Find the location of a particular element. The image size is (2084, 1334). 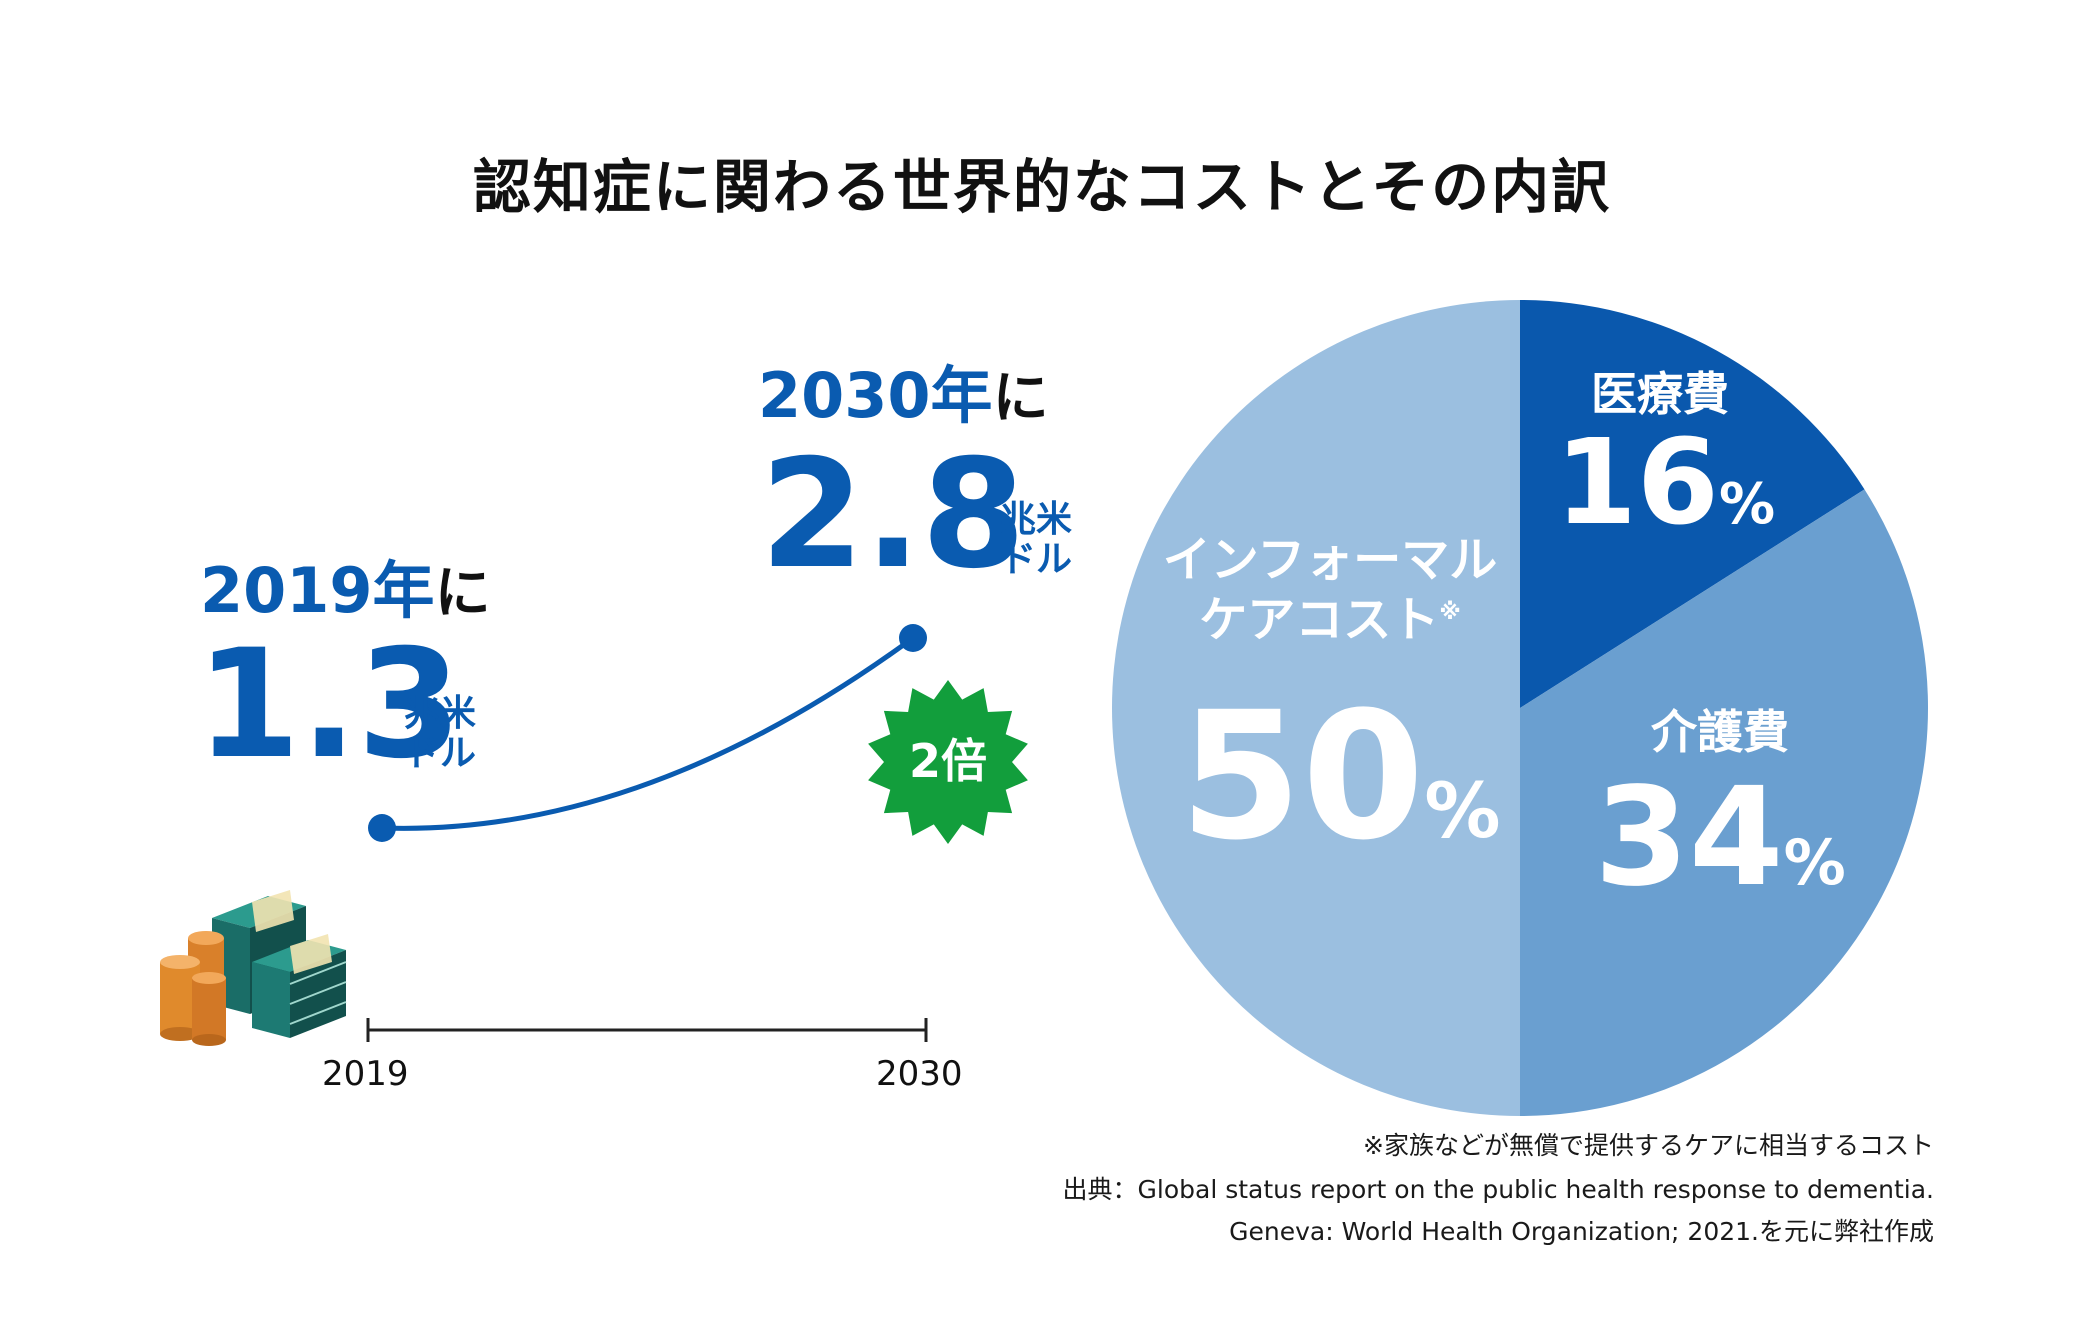

coin-stack-icon is located at coordinates (193, 988).